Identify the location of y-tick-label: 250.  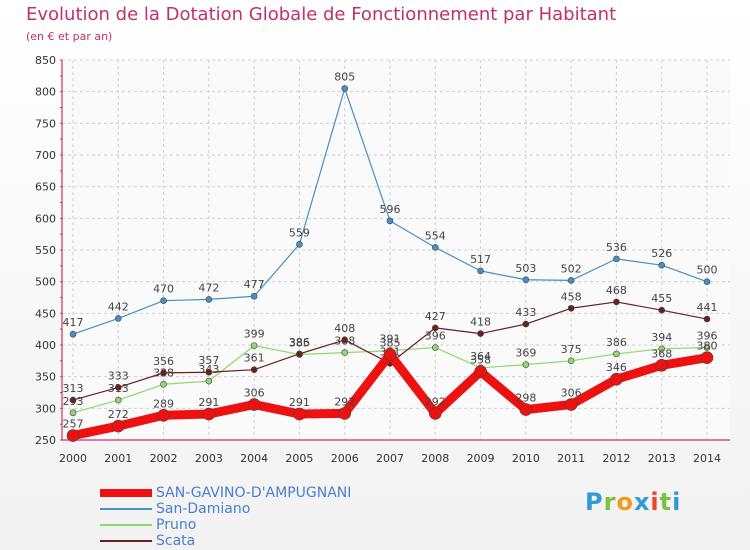
(45, 440).